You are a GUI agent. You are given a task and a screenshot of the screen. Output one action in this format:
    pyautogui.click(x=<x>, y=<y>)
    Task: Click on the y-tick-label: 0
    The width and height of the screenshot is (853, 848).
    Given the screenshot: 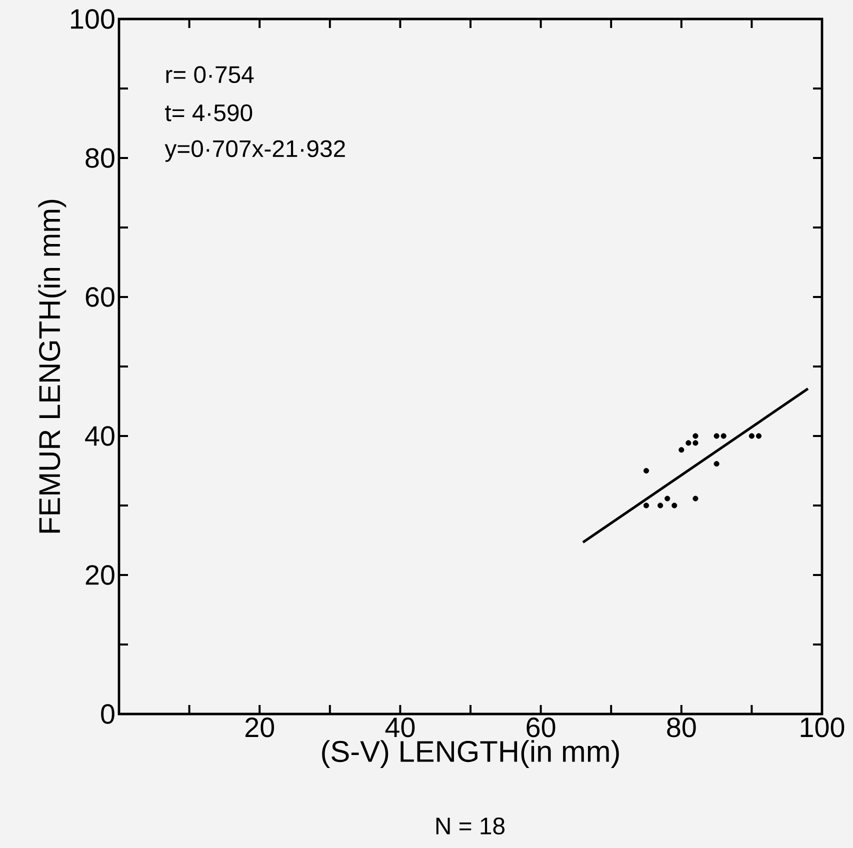 What is the action you would take?
    pyautogui.click(x=107, y=714)
    